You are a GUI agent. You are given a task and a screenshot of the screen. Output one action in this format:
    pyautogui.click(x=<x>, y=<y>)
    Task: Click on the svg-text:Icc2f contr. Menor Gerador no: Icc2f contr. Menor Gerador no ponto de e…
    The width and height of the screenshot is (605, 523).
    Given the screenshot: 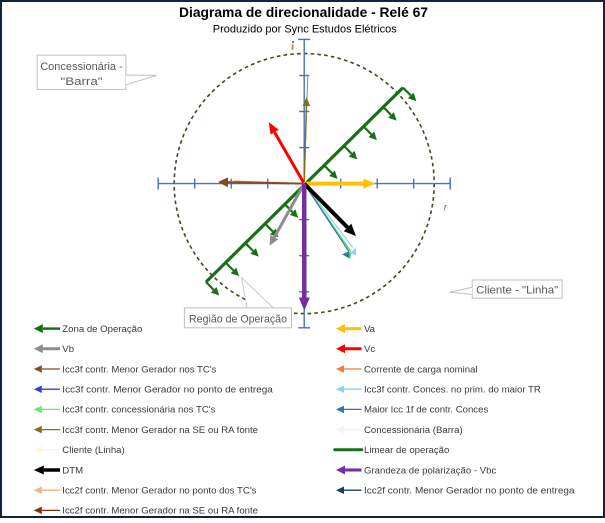 What is the action you would take?
    pyautogui.click(x=469, y=491)
    